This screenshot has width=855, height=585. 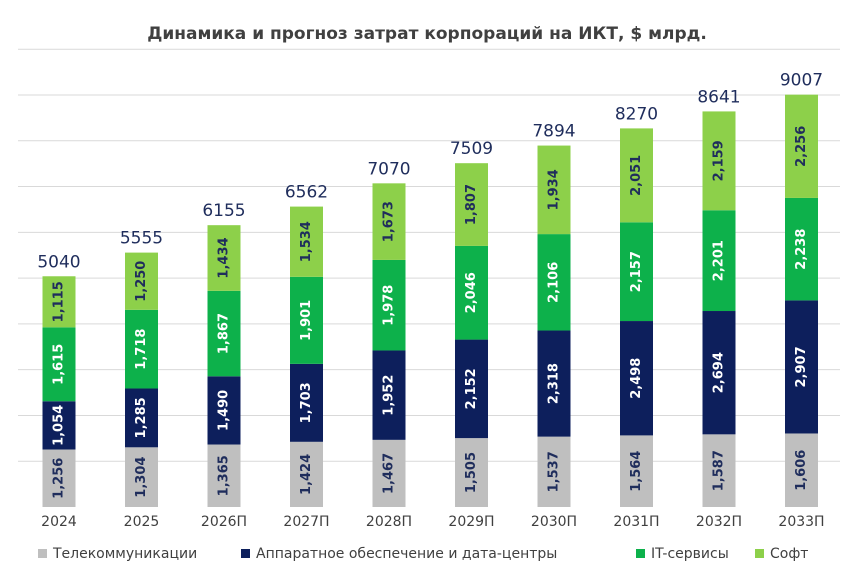 I want to click on segment-value-label: 1,867, so click(x=224, y=333).